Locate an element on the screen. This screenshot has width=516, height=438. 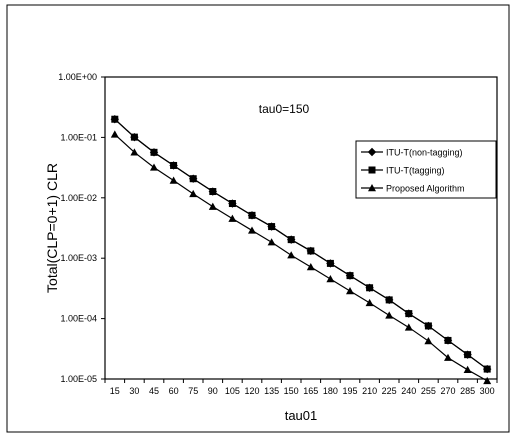
x-tick-label: 180 is located at coordinates (330, 391).